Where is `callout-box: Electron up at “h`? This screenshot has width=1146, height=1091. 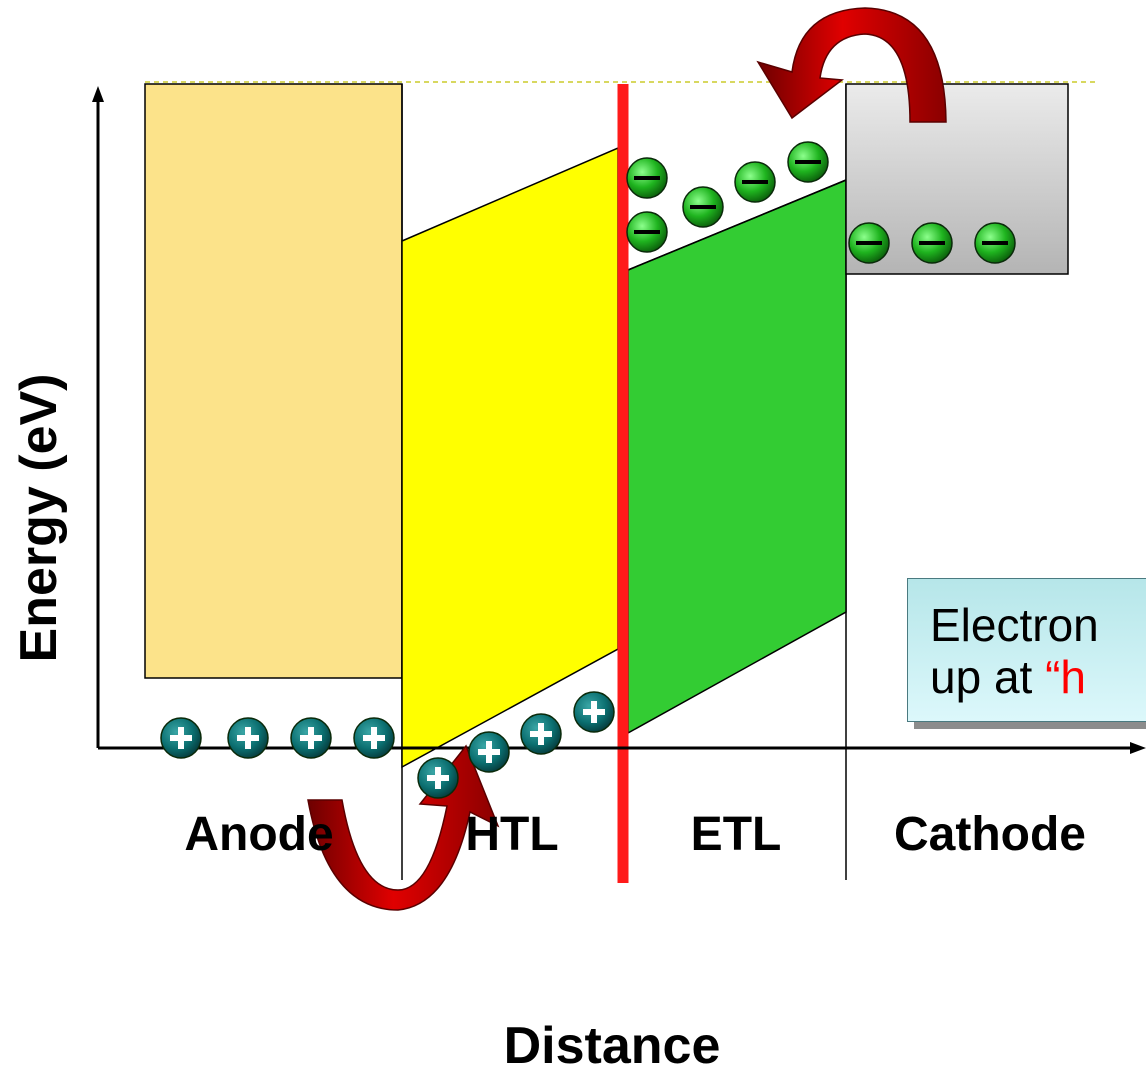
callout-box: Electron up at “h is located at coordinates (1026, 650).